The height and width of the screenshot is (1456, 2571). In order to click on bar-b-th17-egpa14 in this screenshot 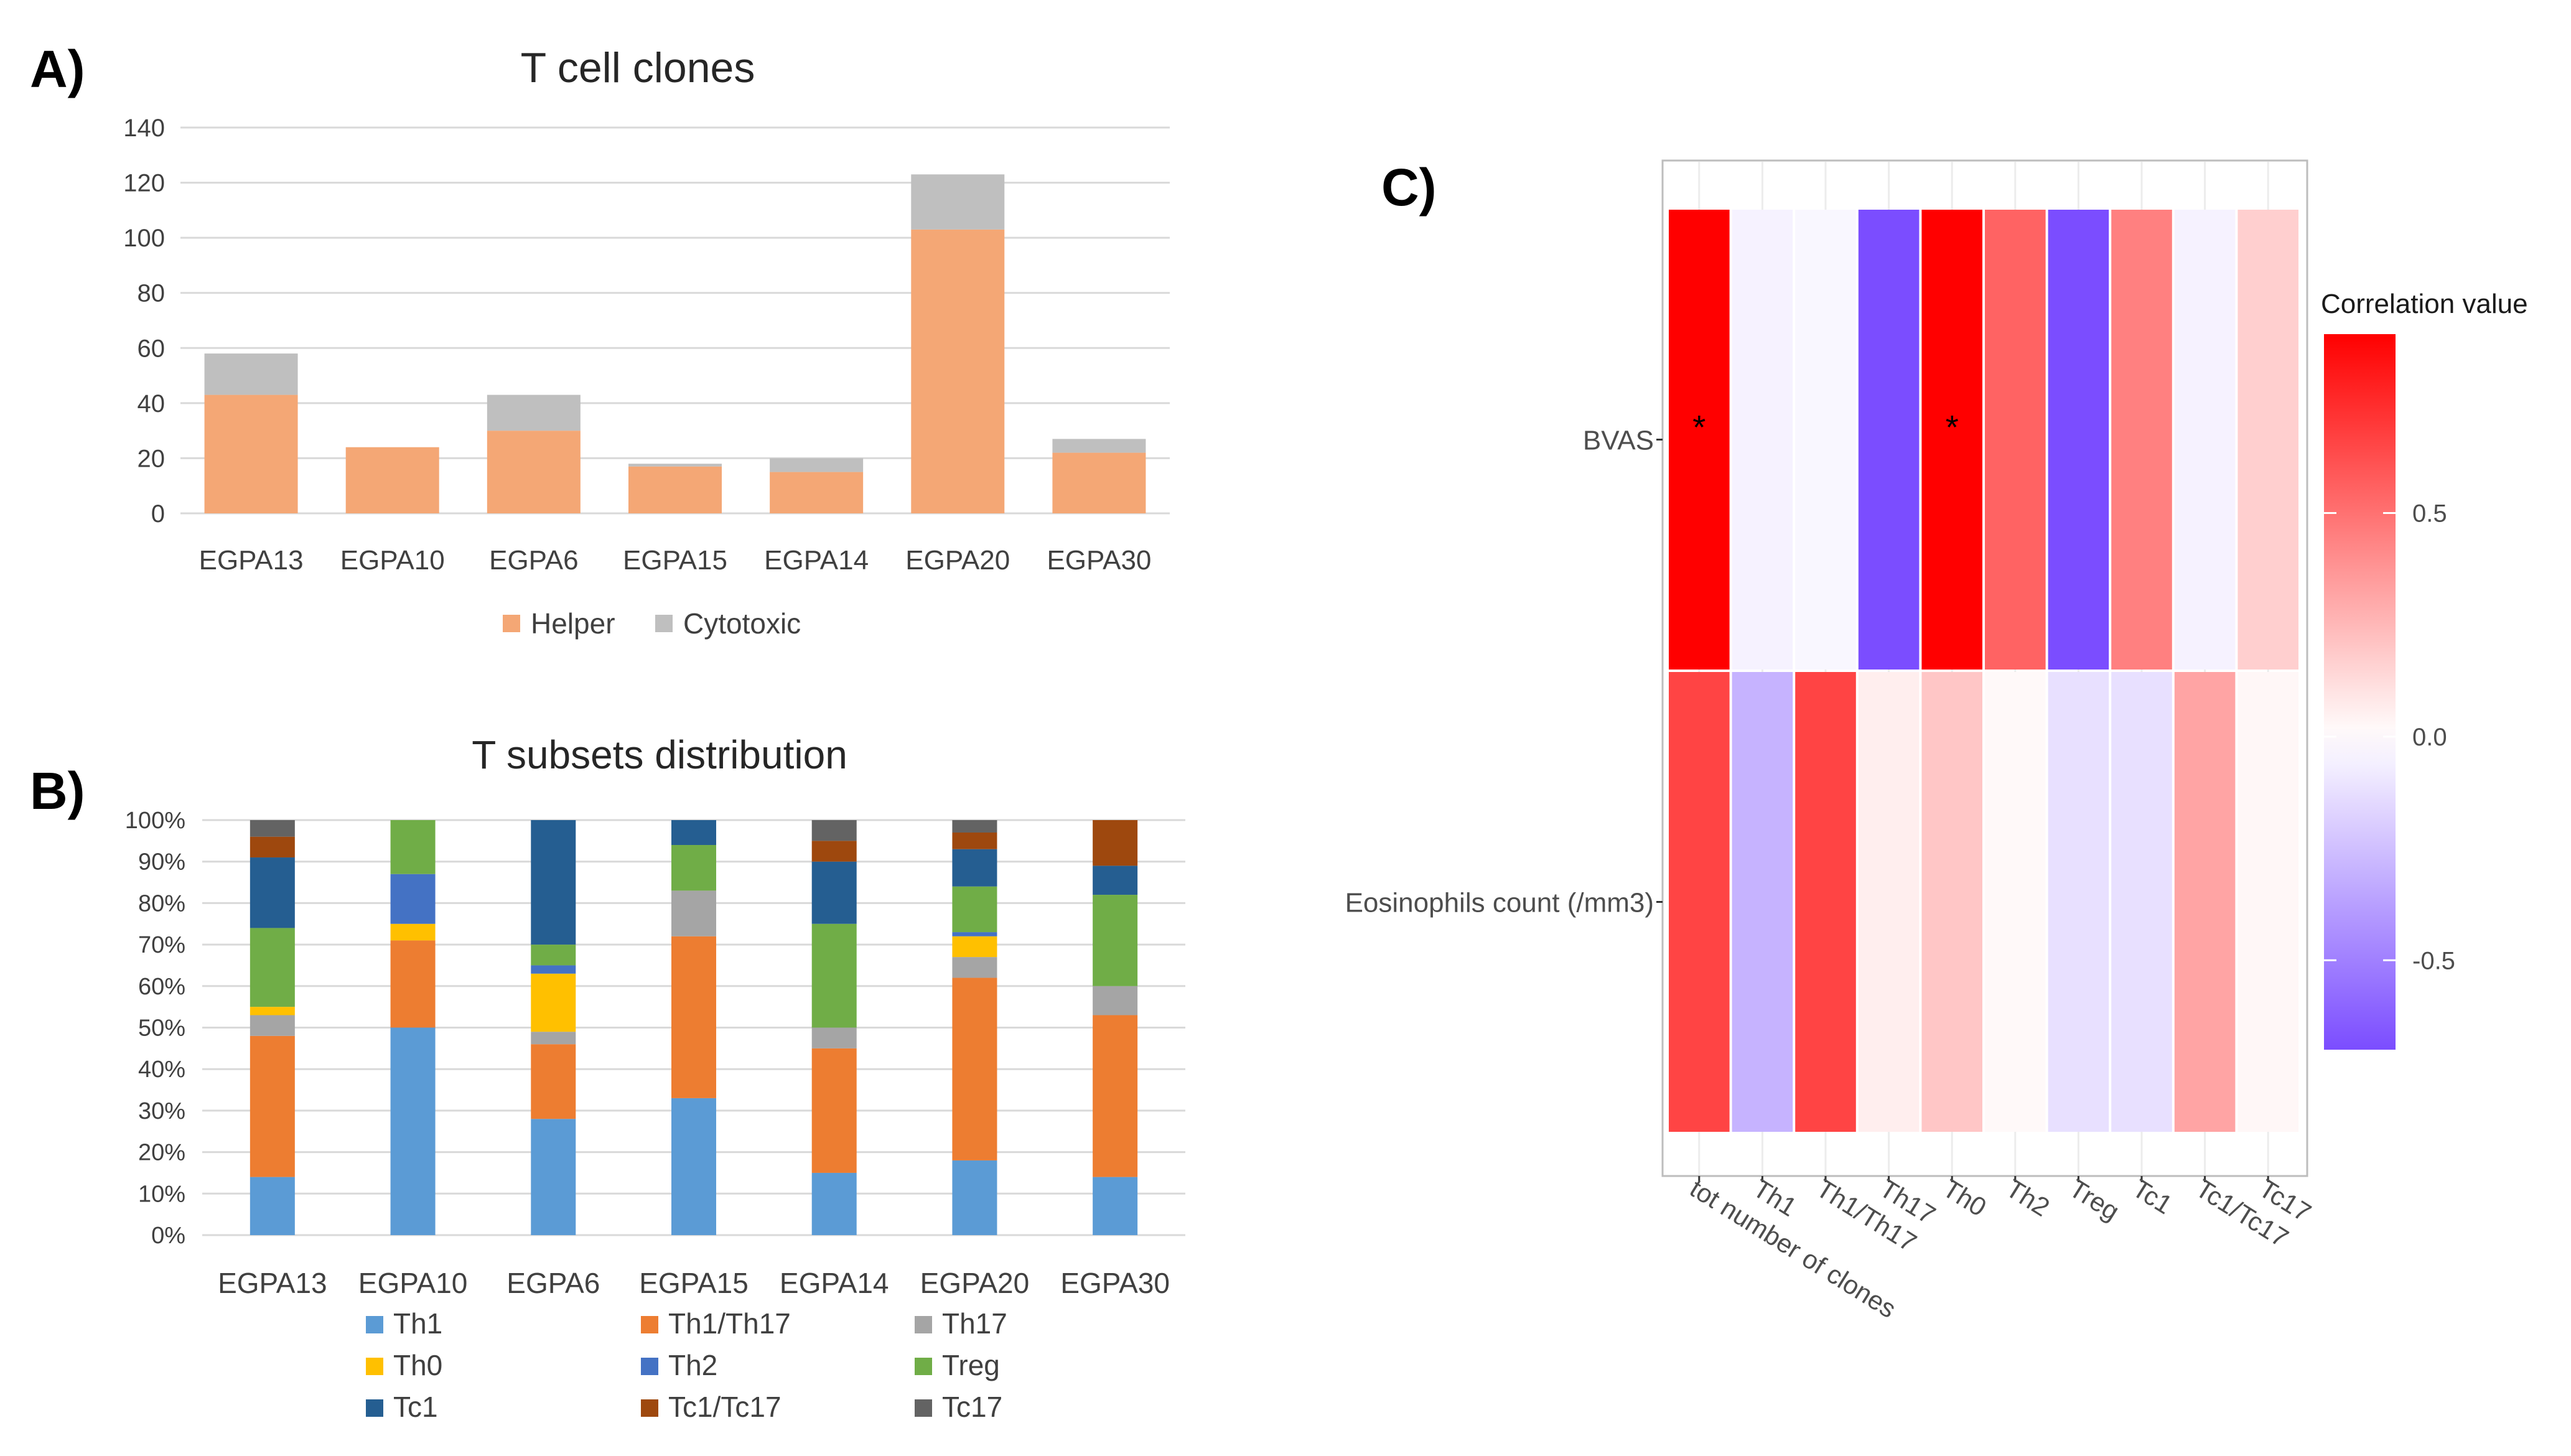, I will do `click(834, 1038)`.